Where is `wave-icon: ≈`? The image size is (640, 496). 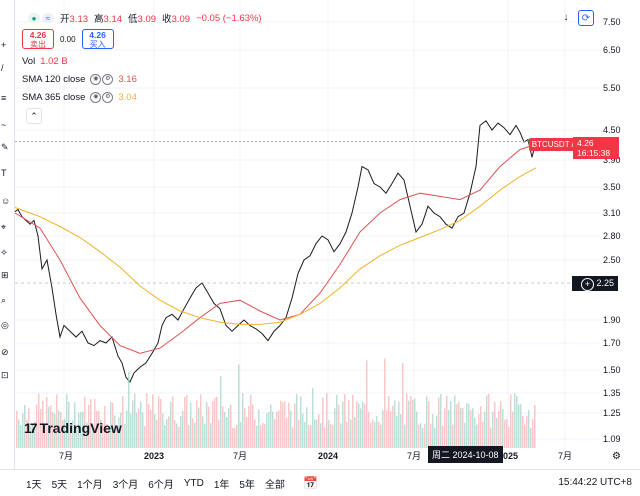
wave-icon: ≈ is located at coordinates (48, 18).